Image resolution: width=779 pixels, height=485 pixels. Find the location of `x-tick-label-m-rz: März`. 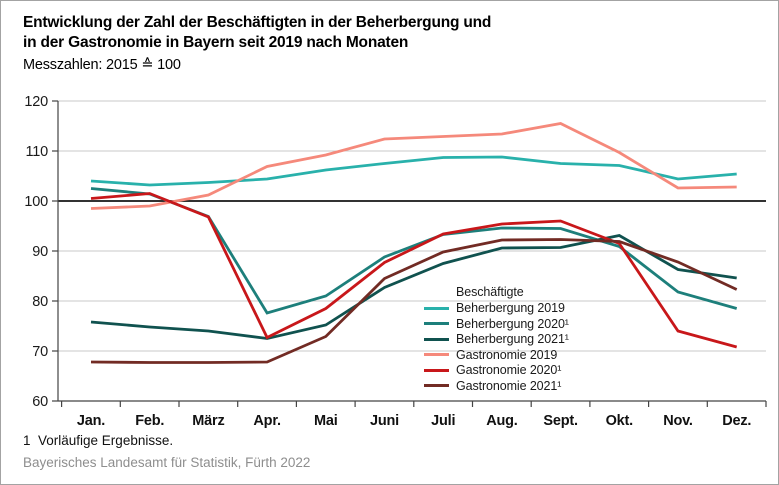

x-tick-label-m-rz: März is located at coordinates (208, 421).